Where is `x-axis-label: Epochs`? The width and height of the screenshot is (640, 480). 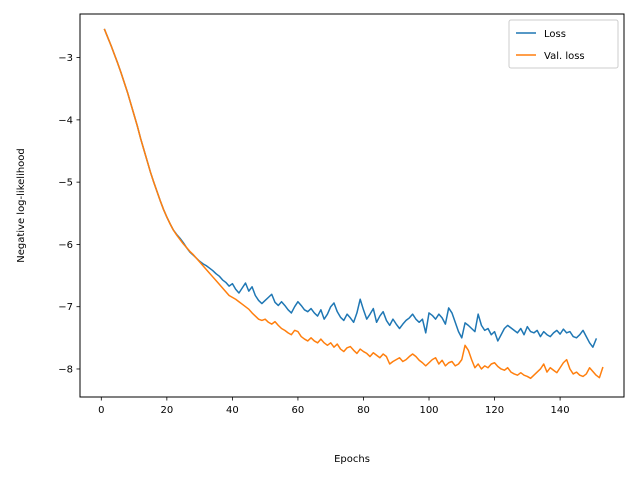 x-axis-label: Epochs is located at coordinates (352, 459).